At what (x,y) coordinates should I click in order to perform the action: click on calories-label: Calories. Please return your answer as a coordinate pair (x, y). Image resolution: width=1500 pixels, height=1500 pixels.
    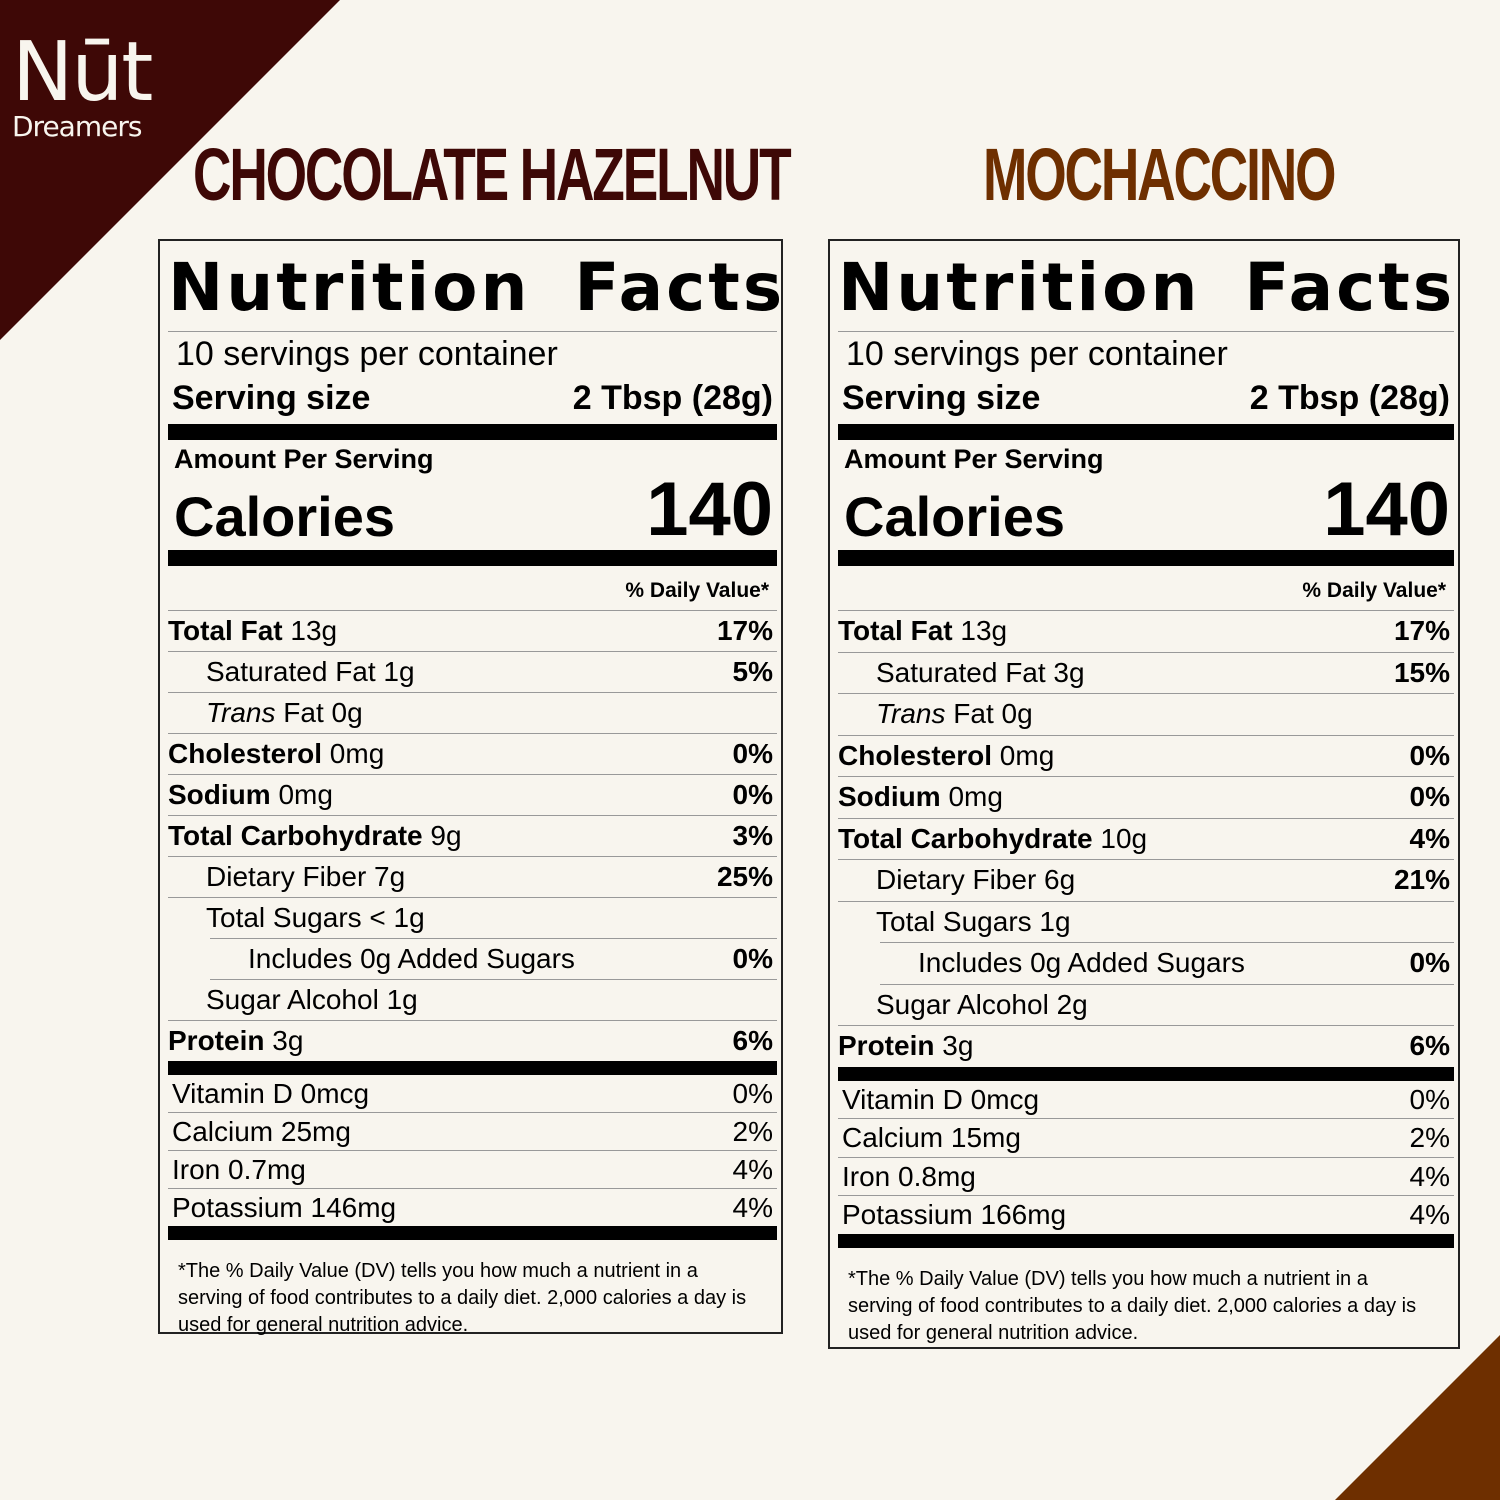
    Looking at the image, I should click on (284, 516).